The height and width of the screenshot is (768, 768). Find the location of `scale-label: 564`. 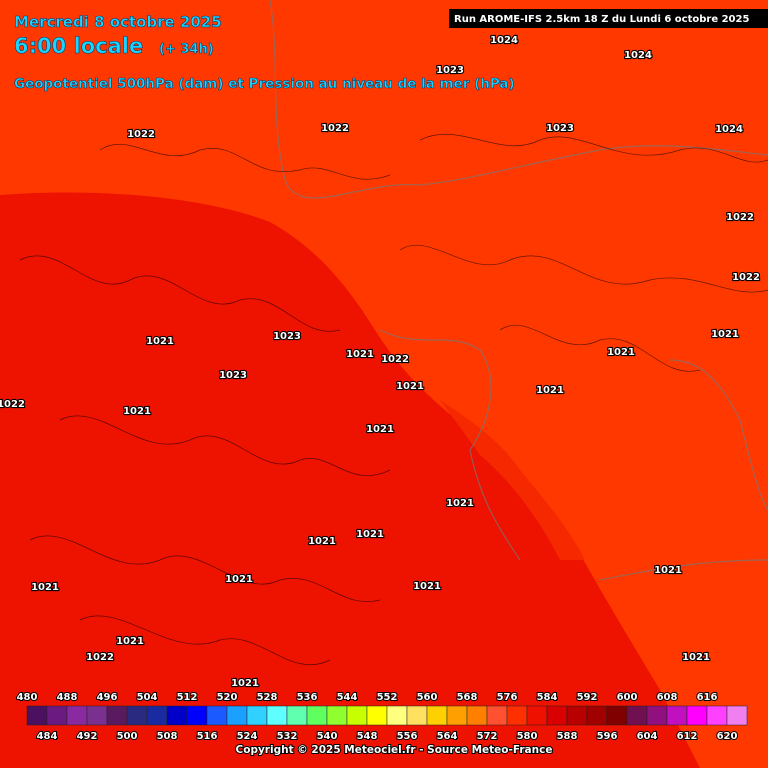

scale-label: 564 is located at coordinates (447, 736).